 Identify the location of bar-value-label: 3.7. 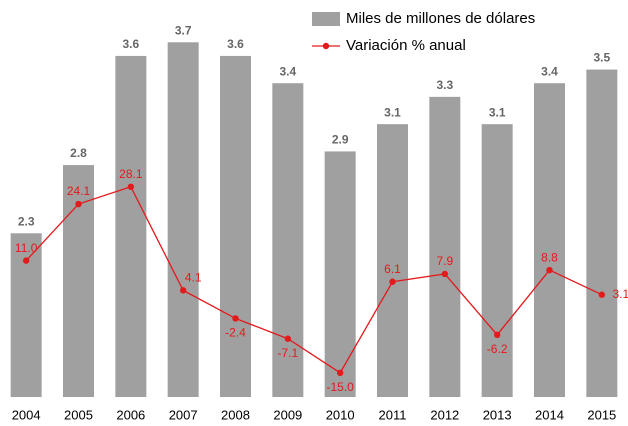
(183, 30).